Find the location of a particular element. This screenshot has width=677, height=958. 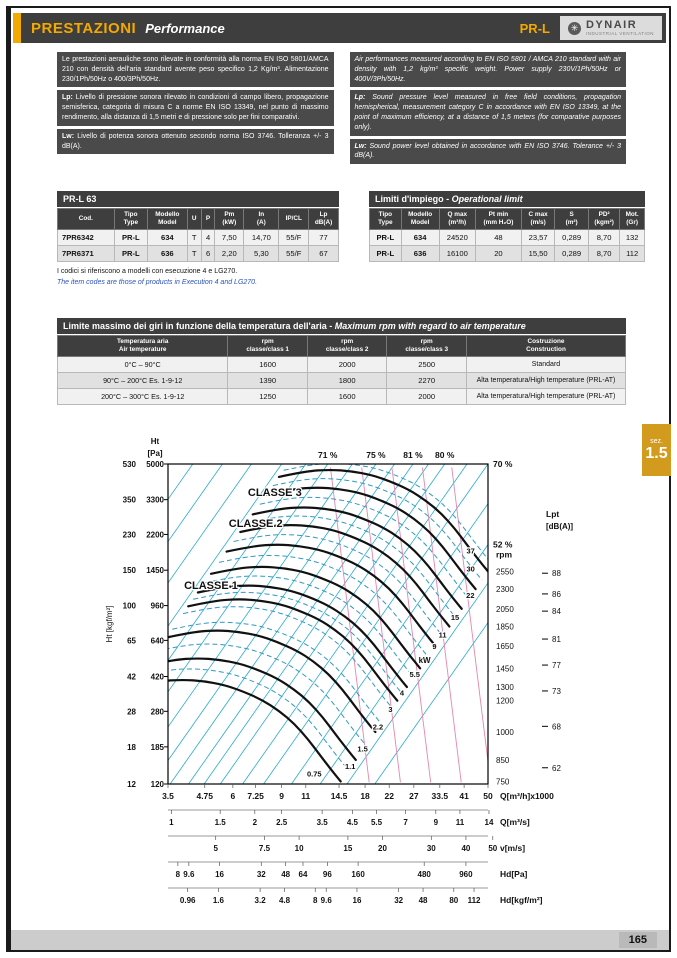

table-cell: 4 is located at coordinates (208, 238).